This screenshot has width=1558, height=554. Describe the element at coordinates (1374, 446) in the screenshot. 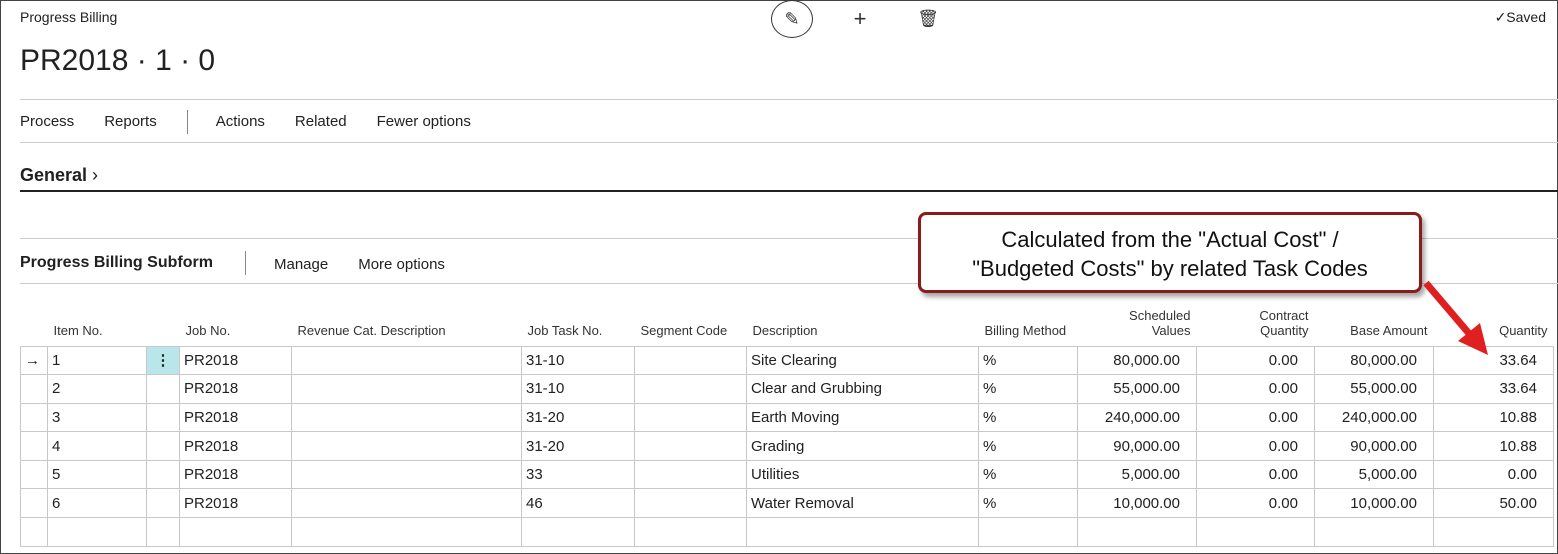

I see `cell-base-amount: 90,000.00` at that location.